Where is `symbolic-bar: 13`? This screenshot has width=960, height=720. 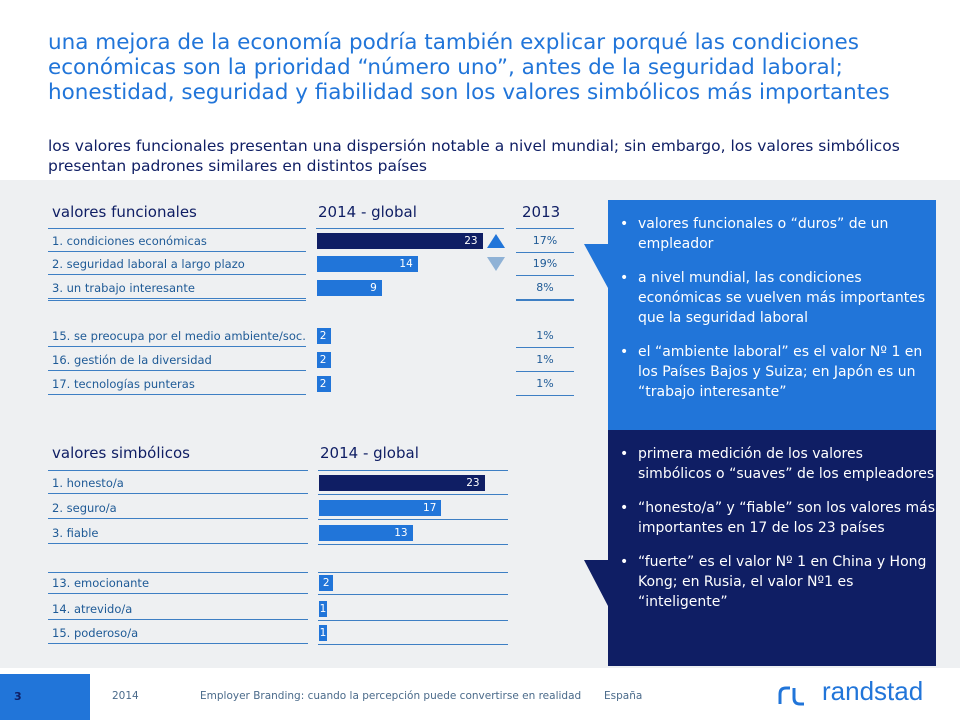 symbolic-bar: 13 is located at coordinates (366, 533).